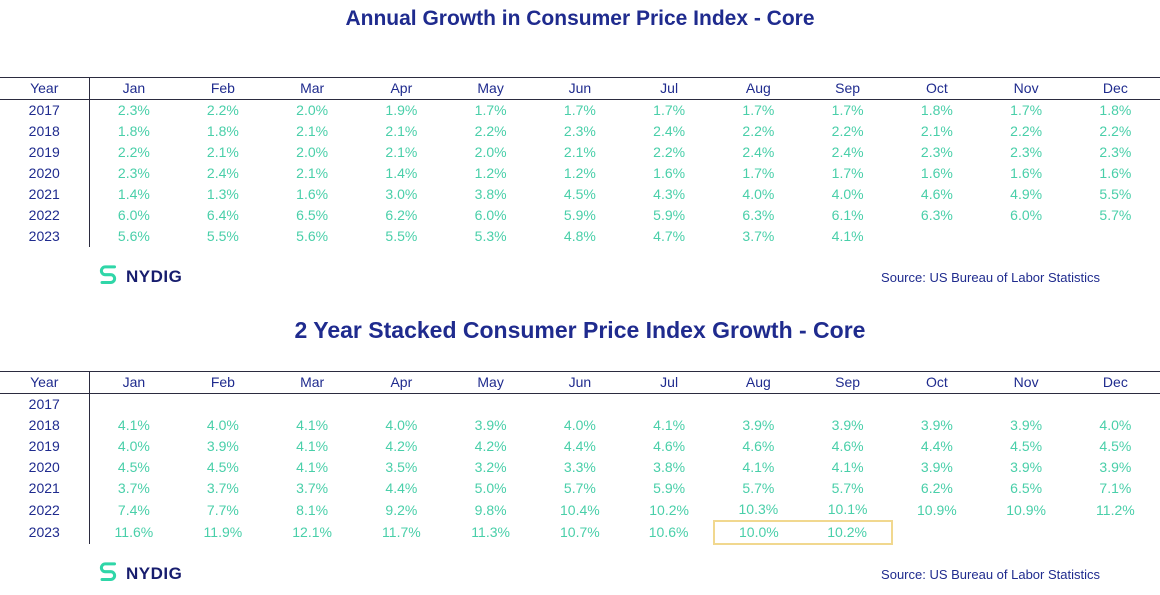 This screenshot has width=1160, height=595. What do you see at coordinates (758, 509) in the screenshot?
I see `value-cell: 10.3%` at bounding box center [758, 509].